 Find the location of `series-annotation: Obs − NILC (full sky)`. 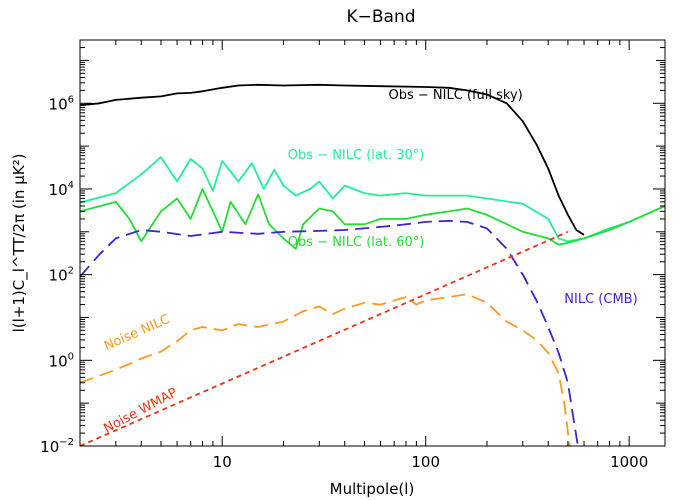

series-annotation: Obs − NILC (full sky) is located at coordinates (455, 95).